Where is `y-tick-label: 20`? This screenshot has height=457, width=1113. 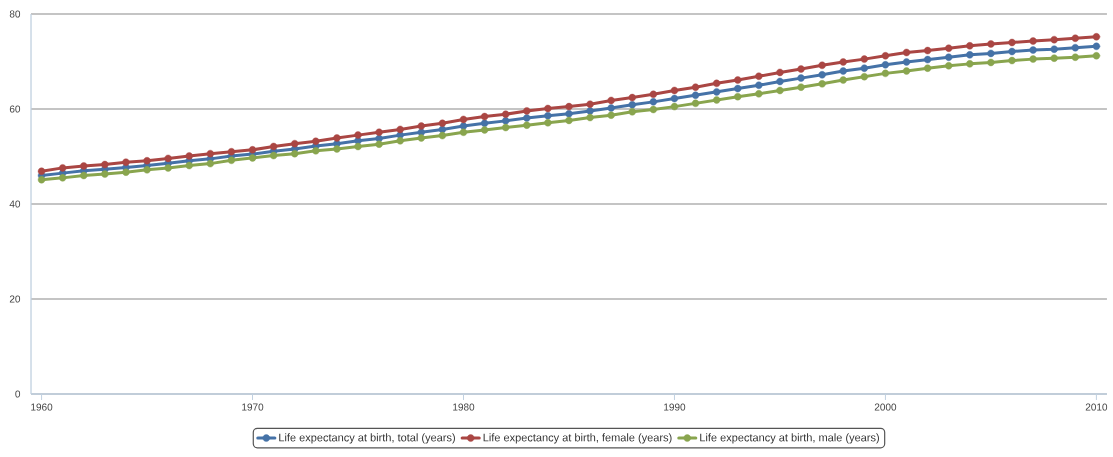
y-tick-label: 20 is located at coordinates (15, 299).